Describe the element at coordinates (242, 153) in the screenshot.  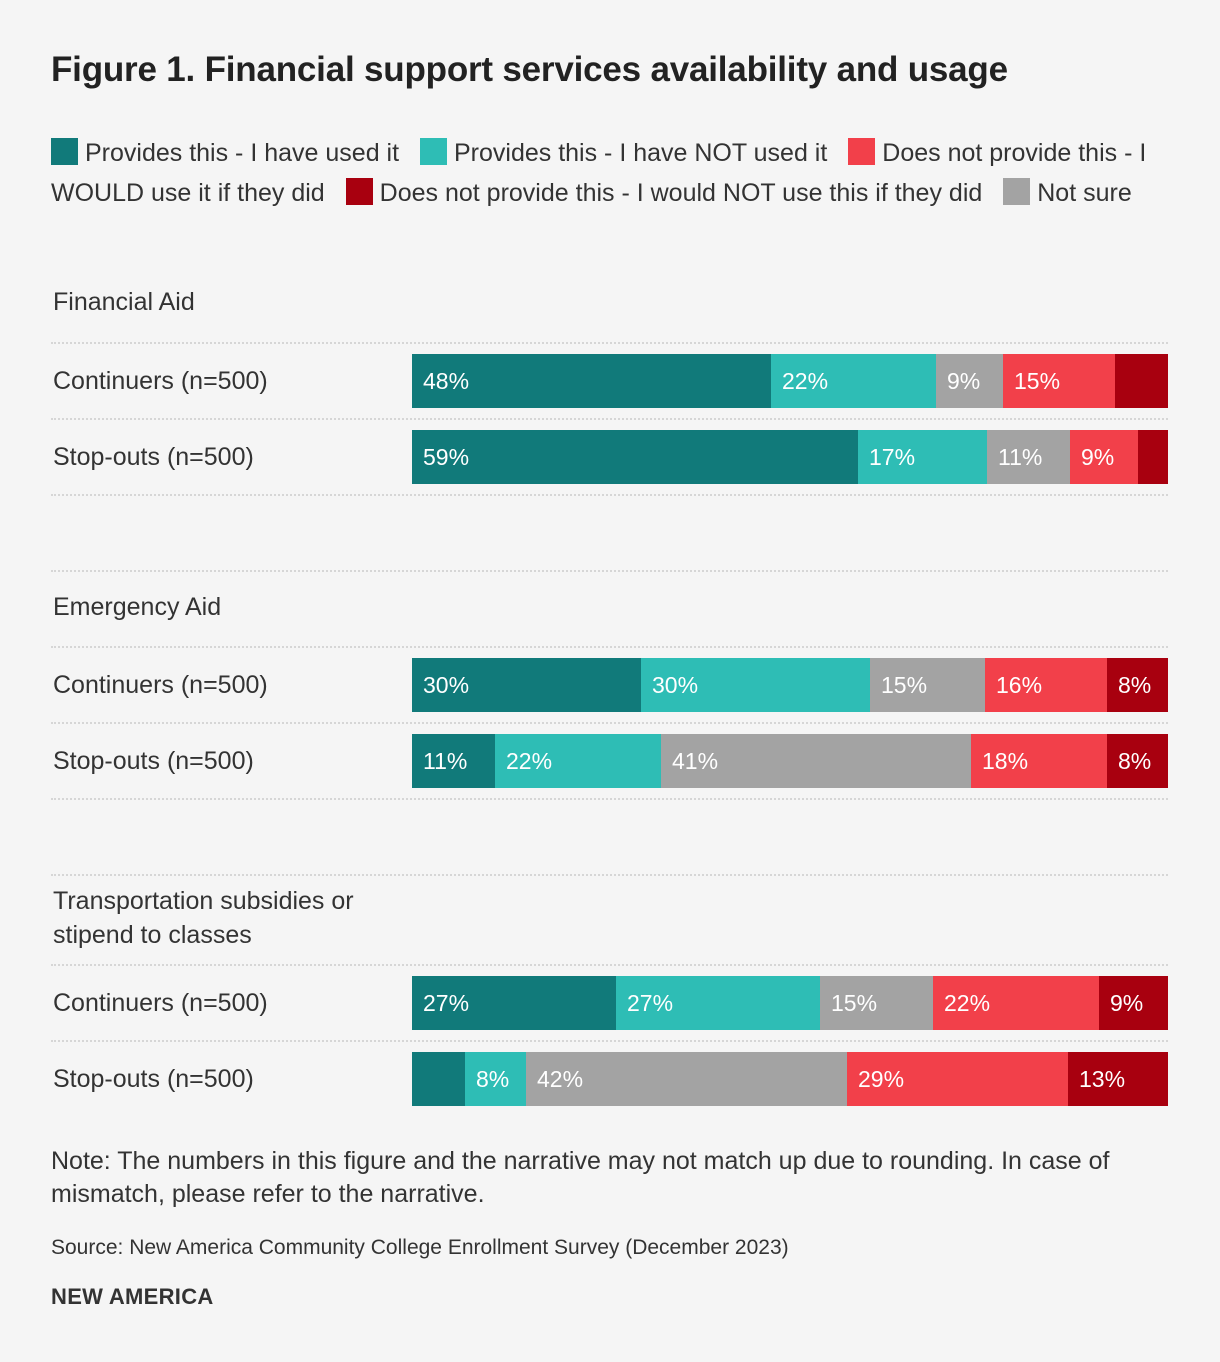
I see `legend-label-used: Provides this - I have used it` at that location.